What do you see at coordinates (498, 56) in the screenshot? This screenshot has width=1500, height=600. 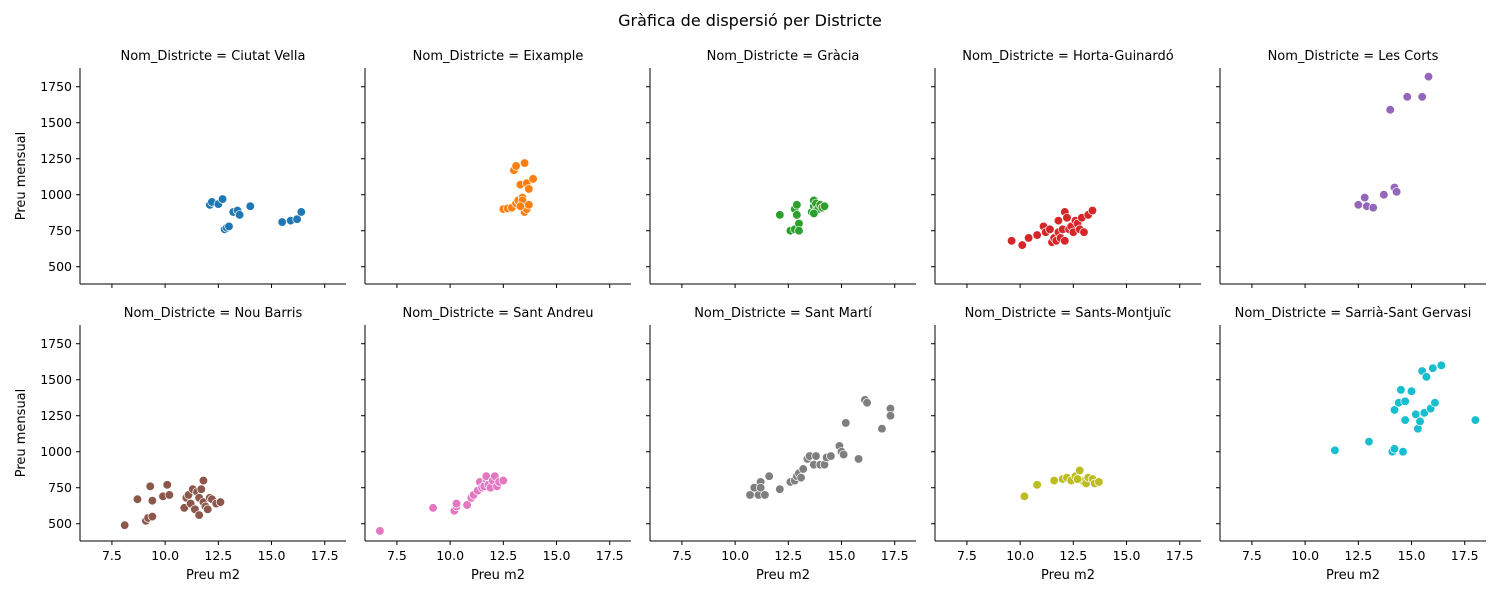 I see `panel-title: Nom_Districte = Eixample` at bounding box center [498, 56].